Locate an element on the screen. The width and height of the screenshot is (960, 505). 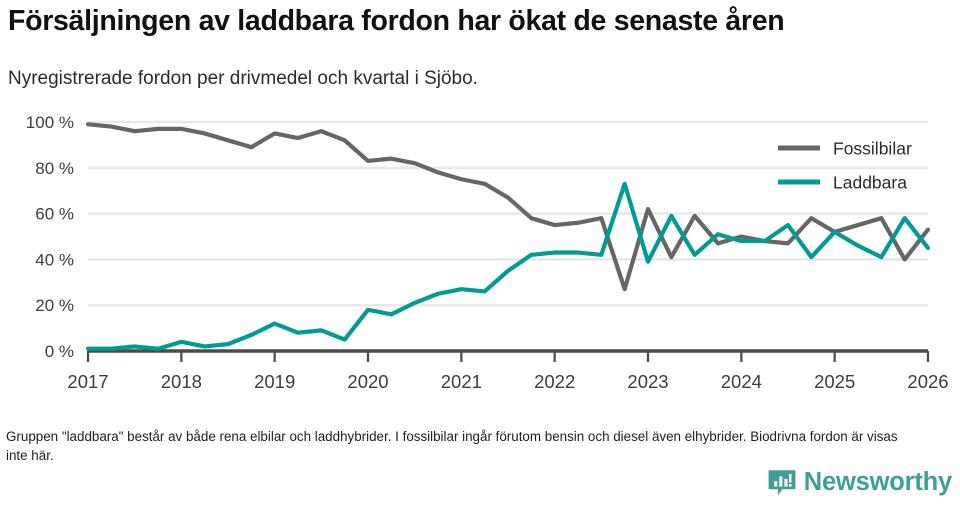
y-axis-tick-label: 20 % is located at coordinates (54, 305).